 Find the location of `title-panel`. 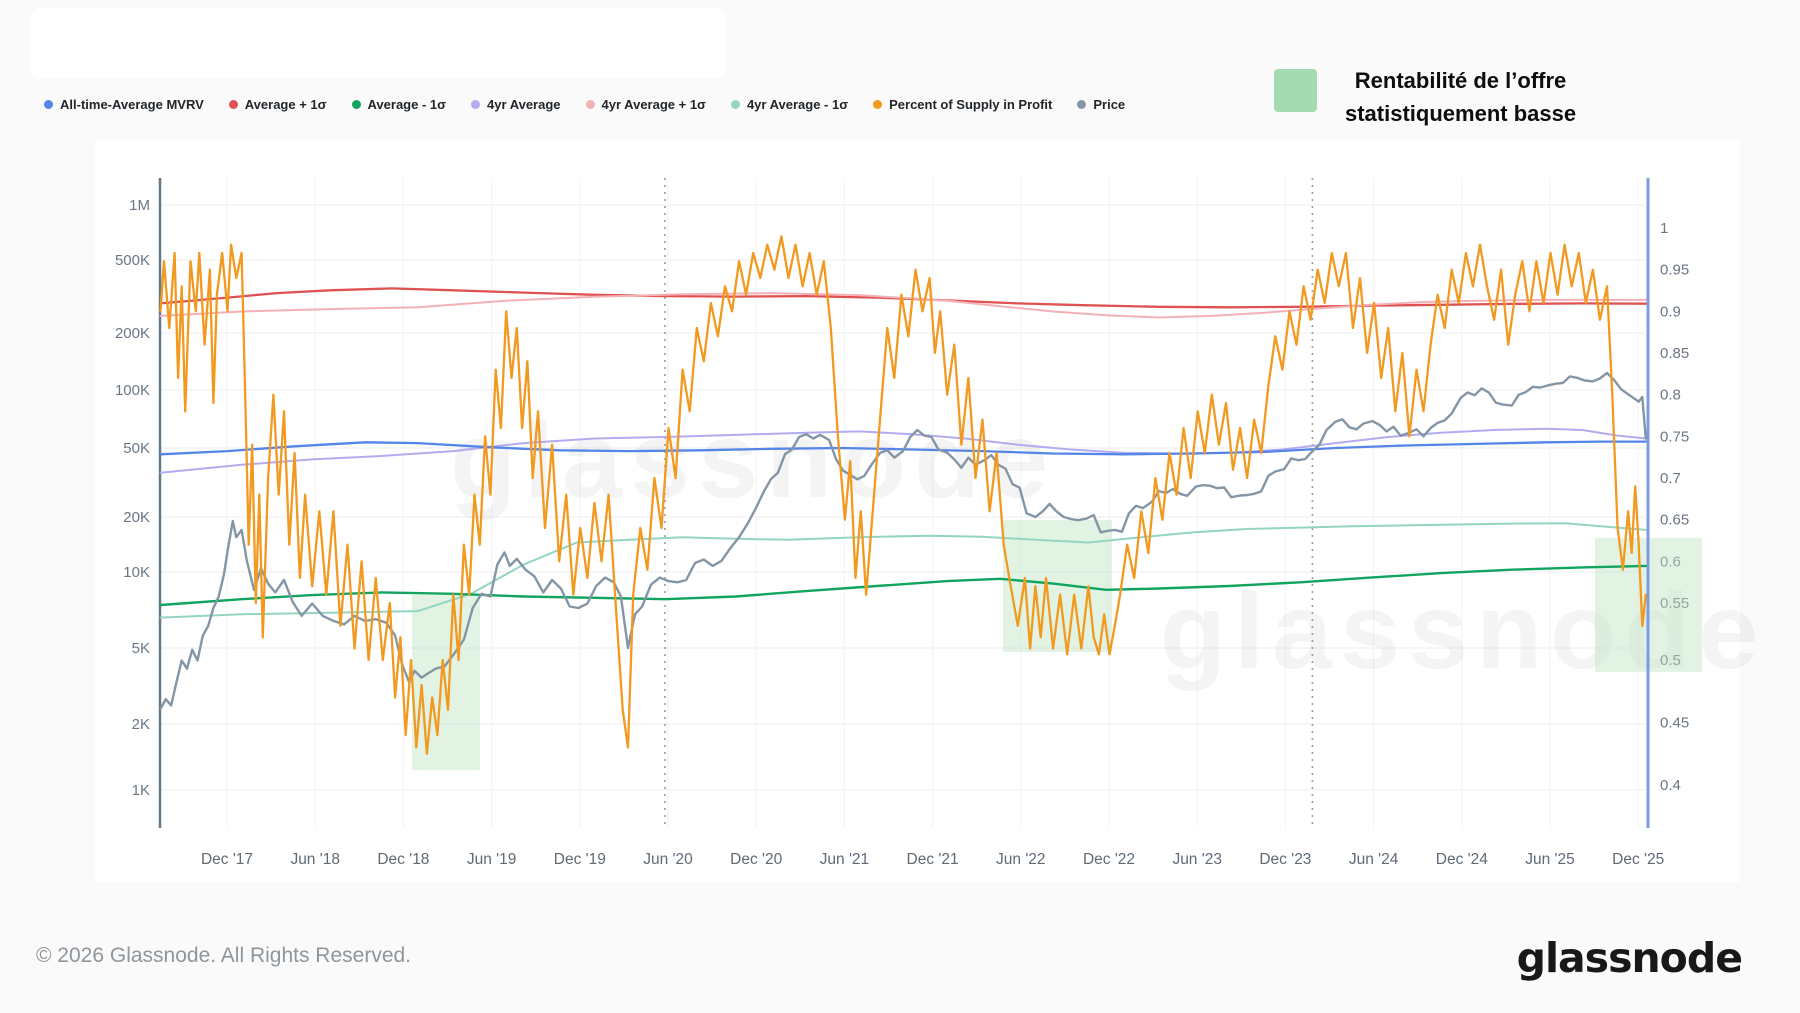

title-panel is located at coordinates (378, 43).